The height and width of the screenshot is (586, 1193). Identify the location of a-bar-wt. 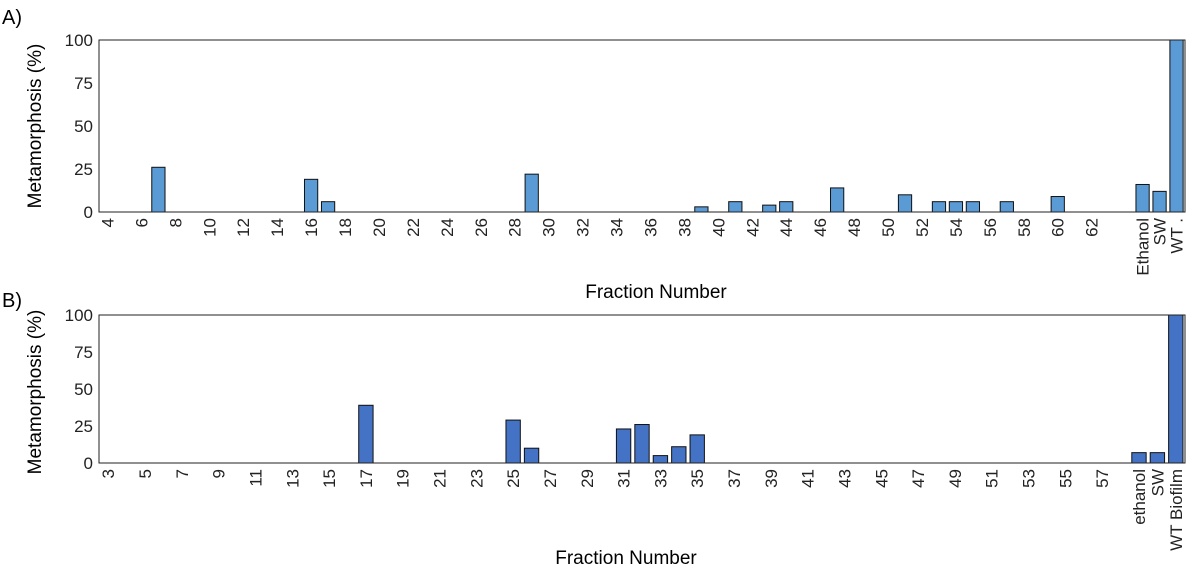
(1176, 126).